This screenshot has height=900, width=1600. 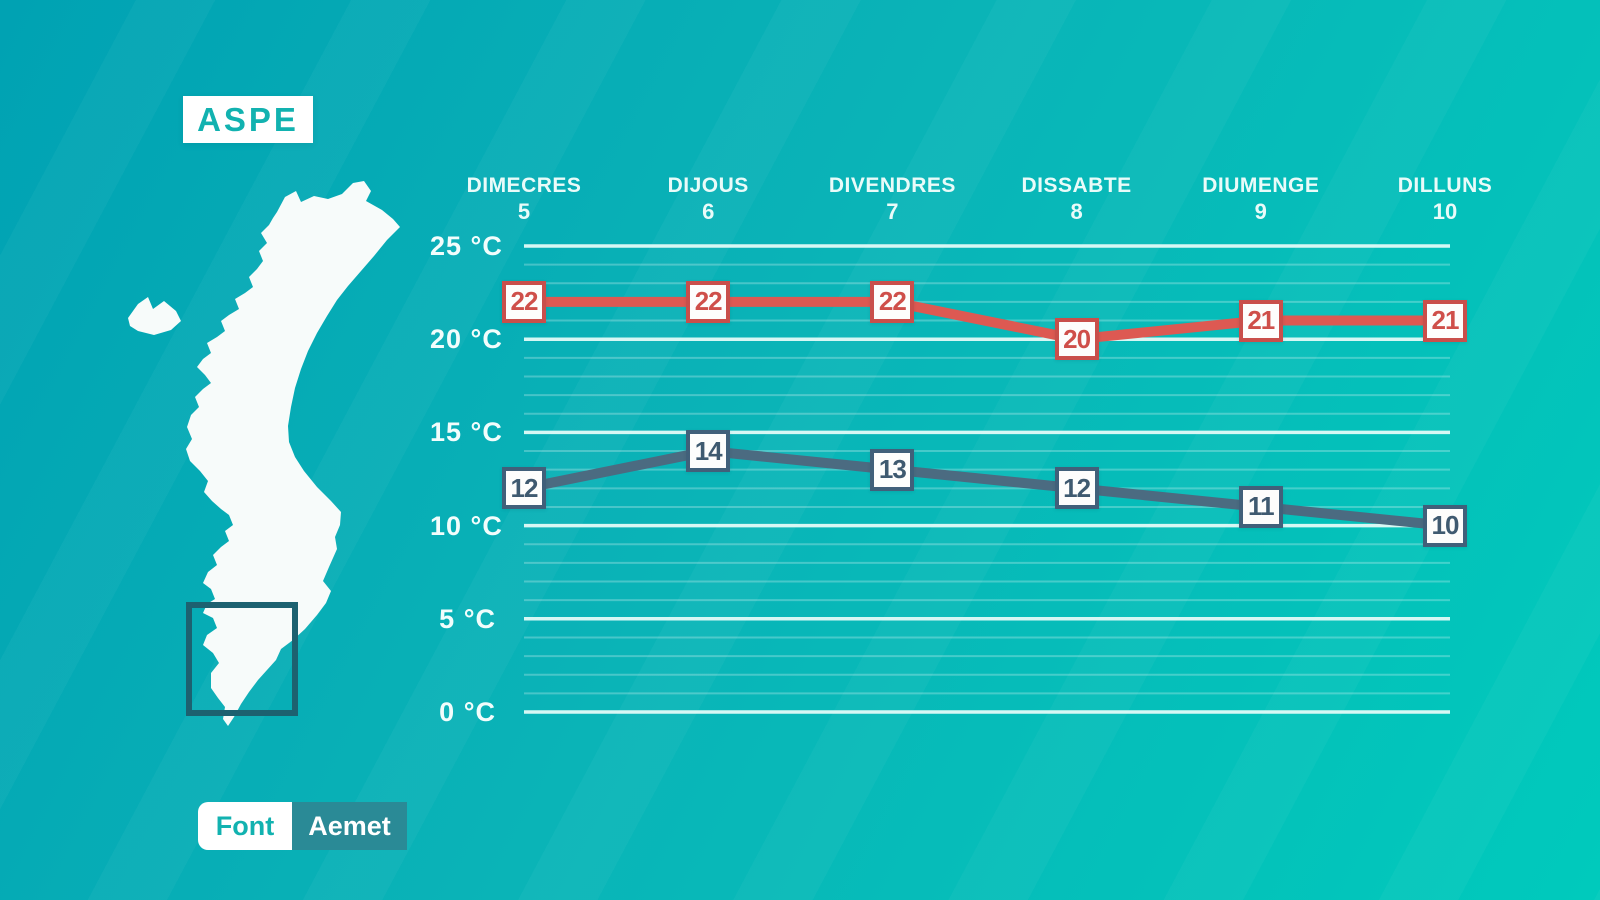 I want to click on day-name: DIJOUS, so click(x=708, y=185).